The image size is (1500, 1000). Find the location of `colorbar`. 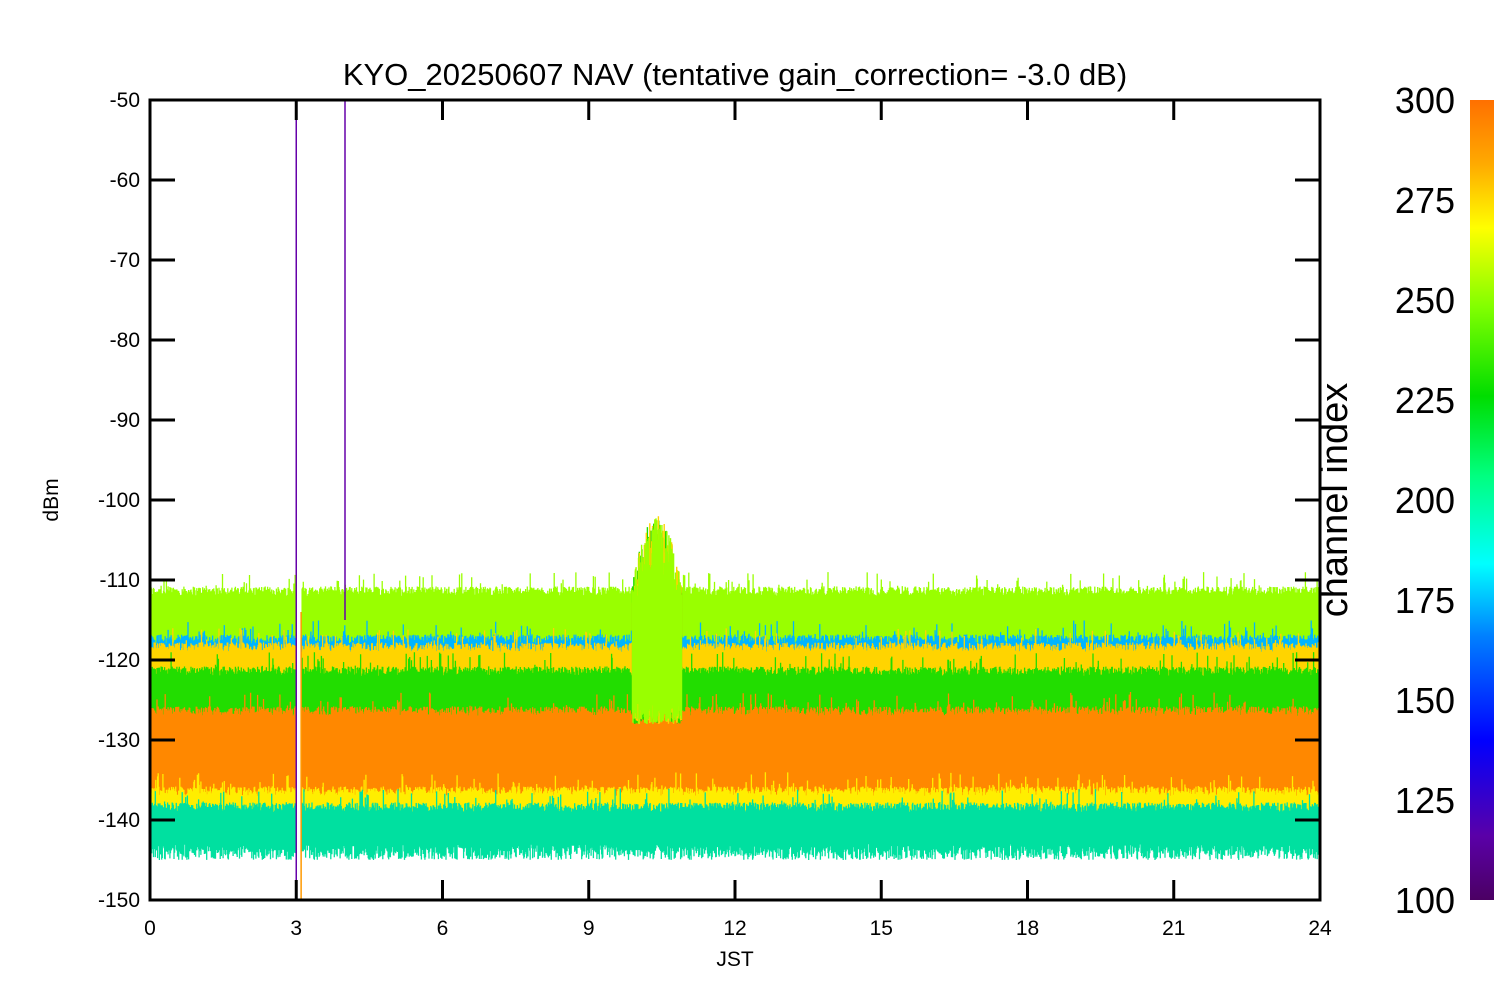

colorbar is located at coordinates (1482, 500).